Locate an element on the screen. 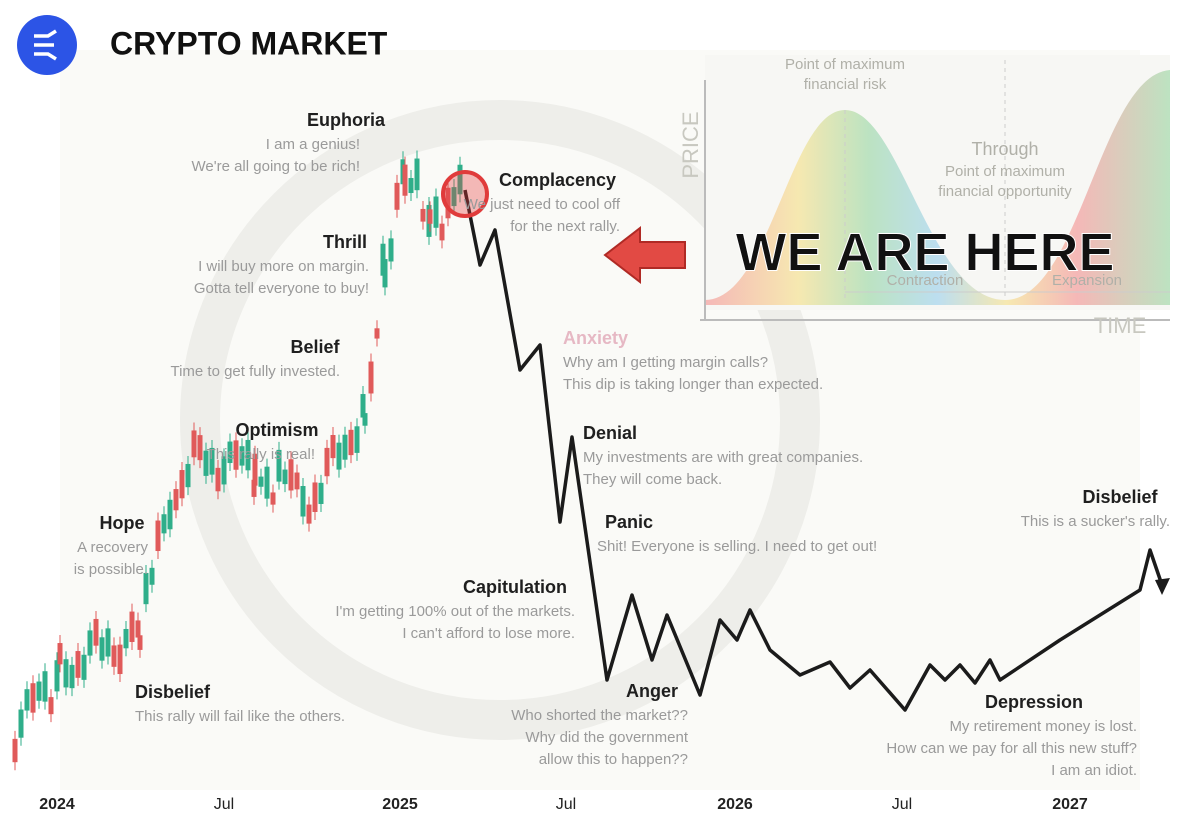 This screenshot has height=820, width=1200. stage-label: Euphoria is located at coordinates (346, 120).